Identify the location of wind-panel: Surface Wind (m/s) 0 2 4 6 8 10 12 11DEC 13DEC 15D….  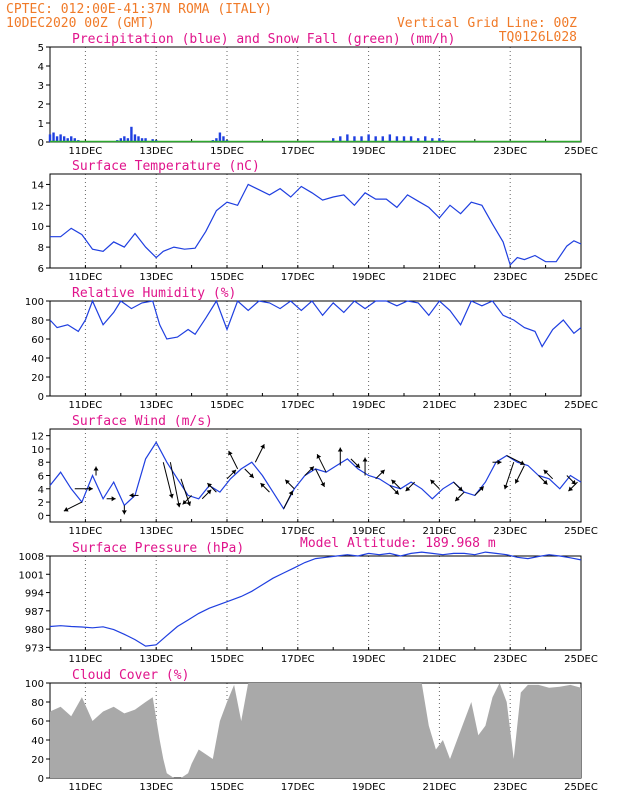
(314, 475).